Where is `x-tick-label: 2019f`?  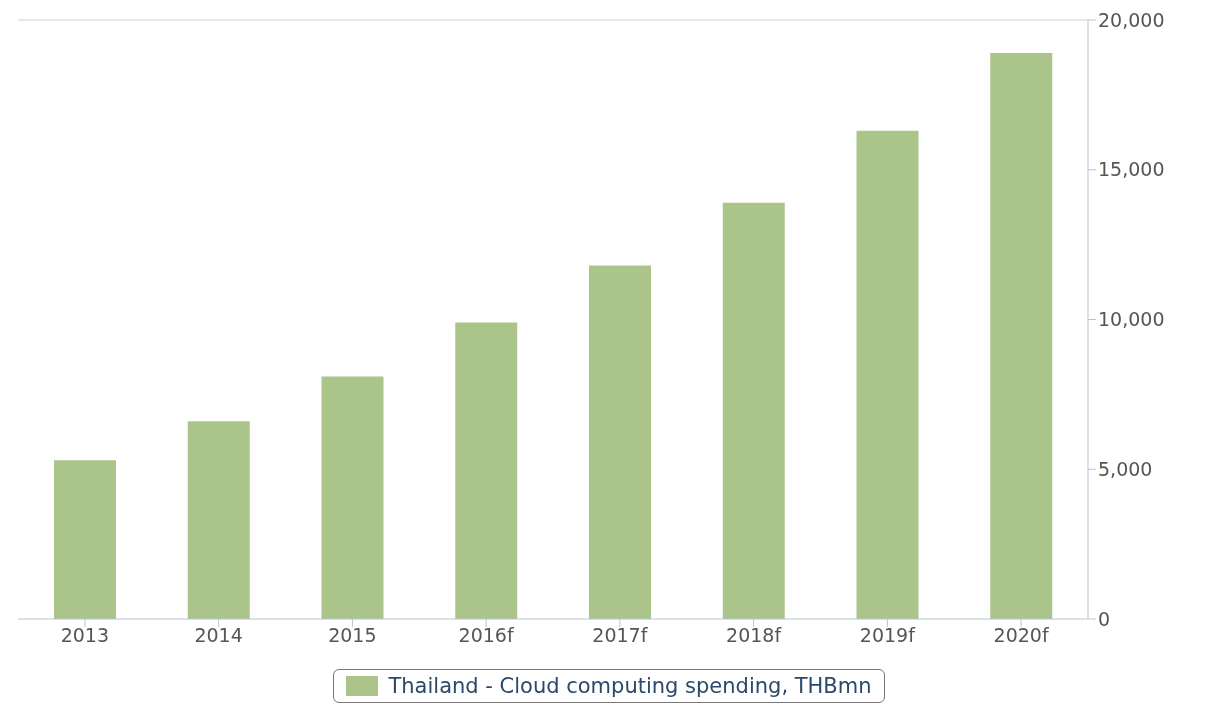
x-tick-label: 2019f is located at coordinates (888, 635).